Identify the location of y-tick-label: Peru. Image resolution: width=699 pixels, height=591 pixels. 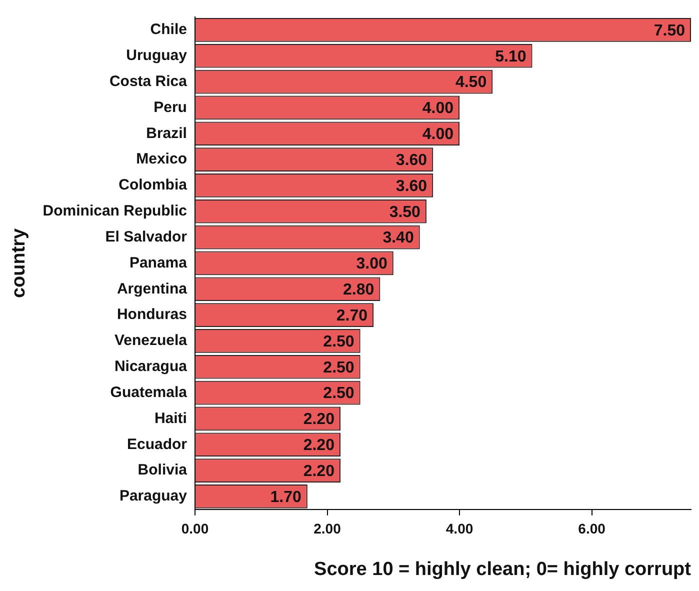
(170, 107).